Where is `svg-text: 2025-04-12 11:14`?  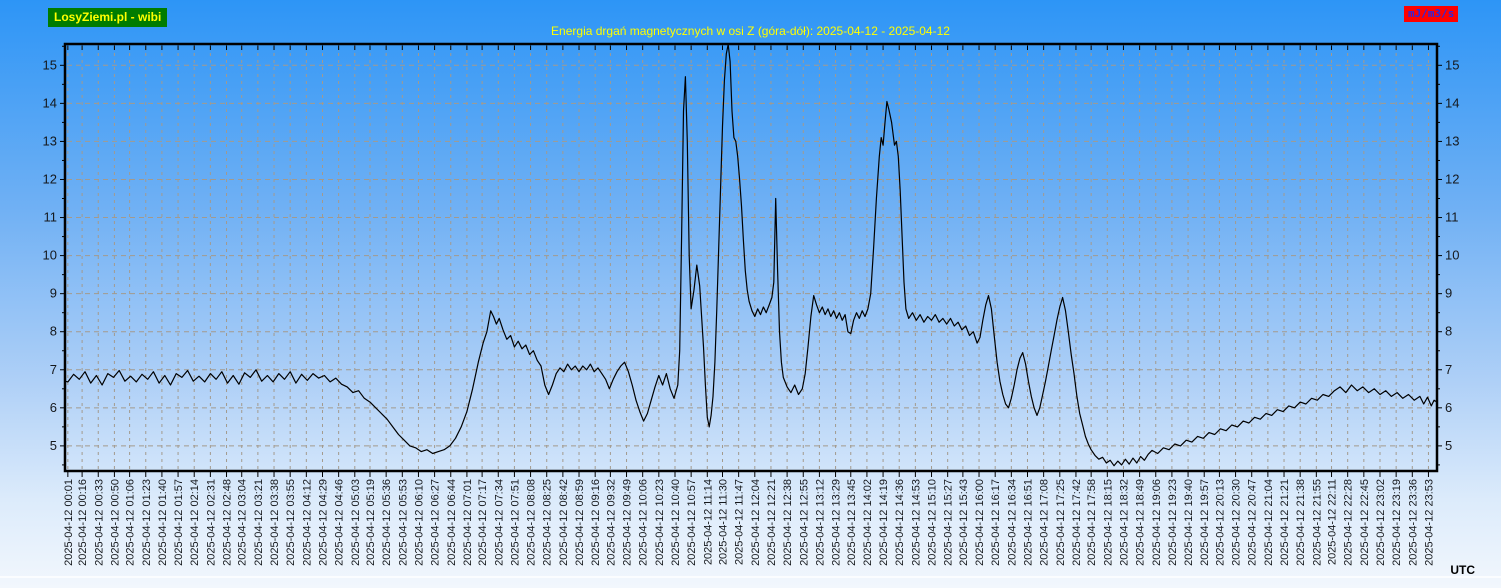
svg-text: 2025-04-12 11:14 is located at coordinates (708, 522).